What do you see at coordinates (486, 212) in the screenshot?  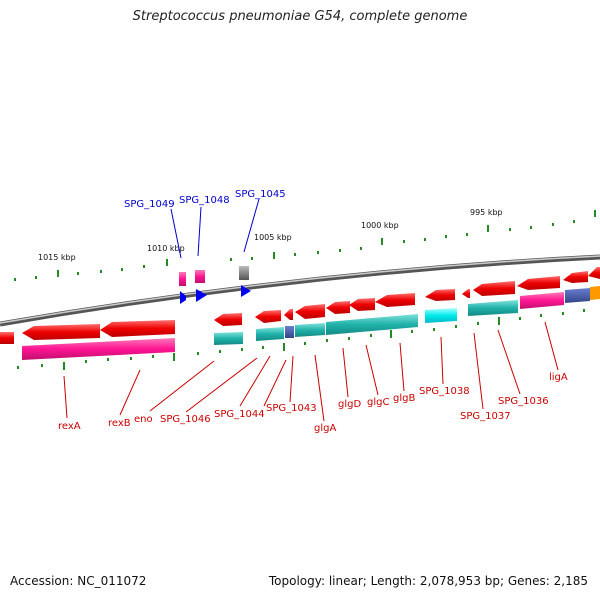 I see `scale-label: 995 kbp` at bounding box center [486, 212].